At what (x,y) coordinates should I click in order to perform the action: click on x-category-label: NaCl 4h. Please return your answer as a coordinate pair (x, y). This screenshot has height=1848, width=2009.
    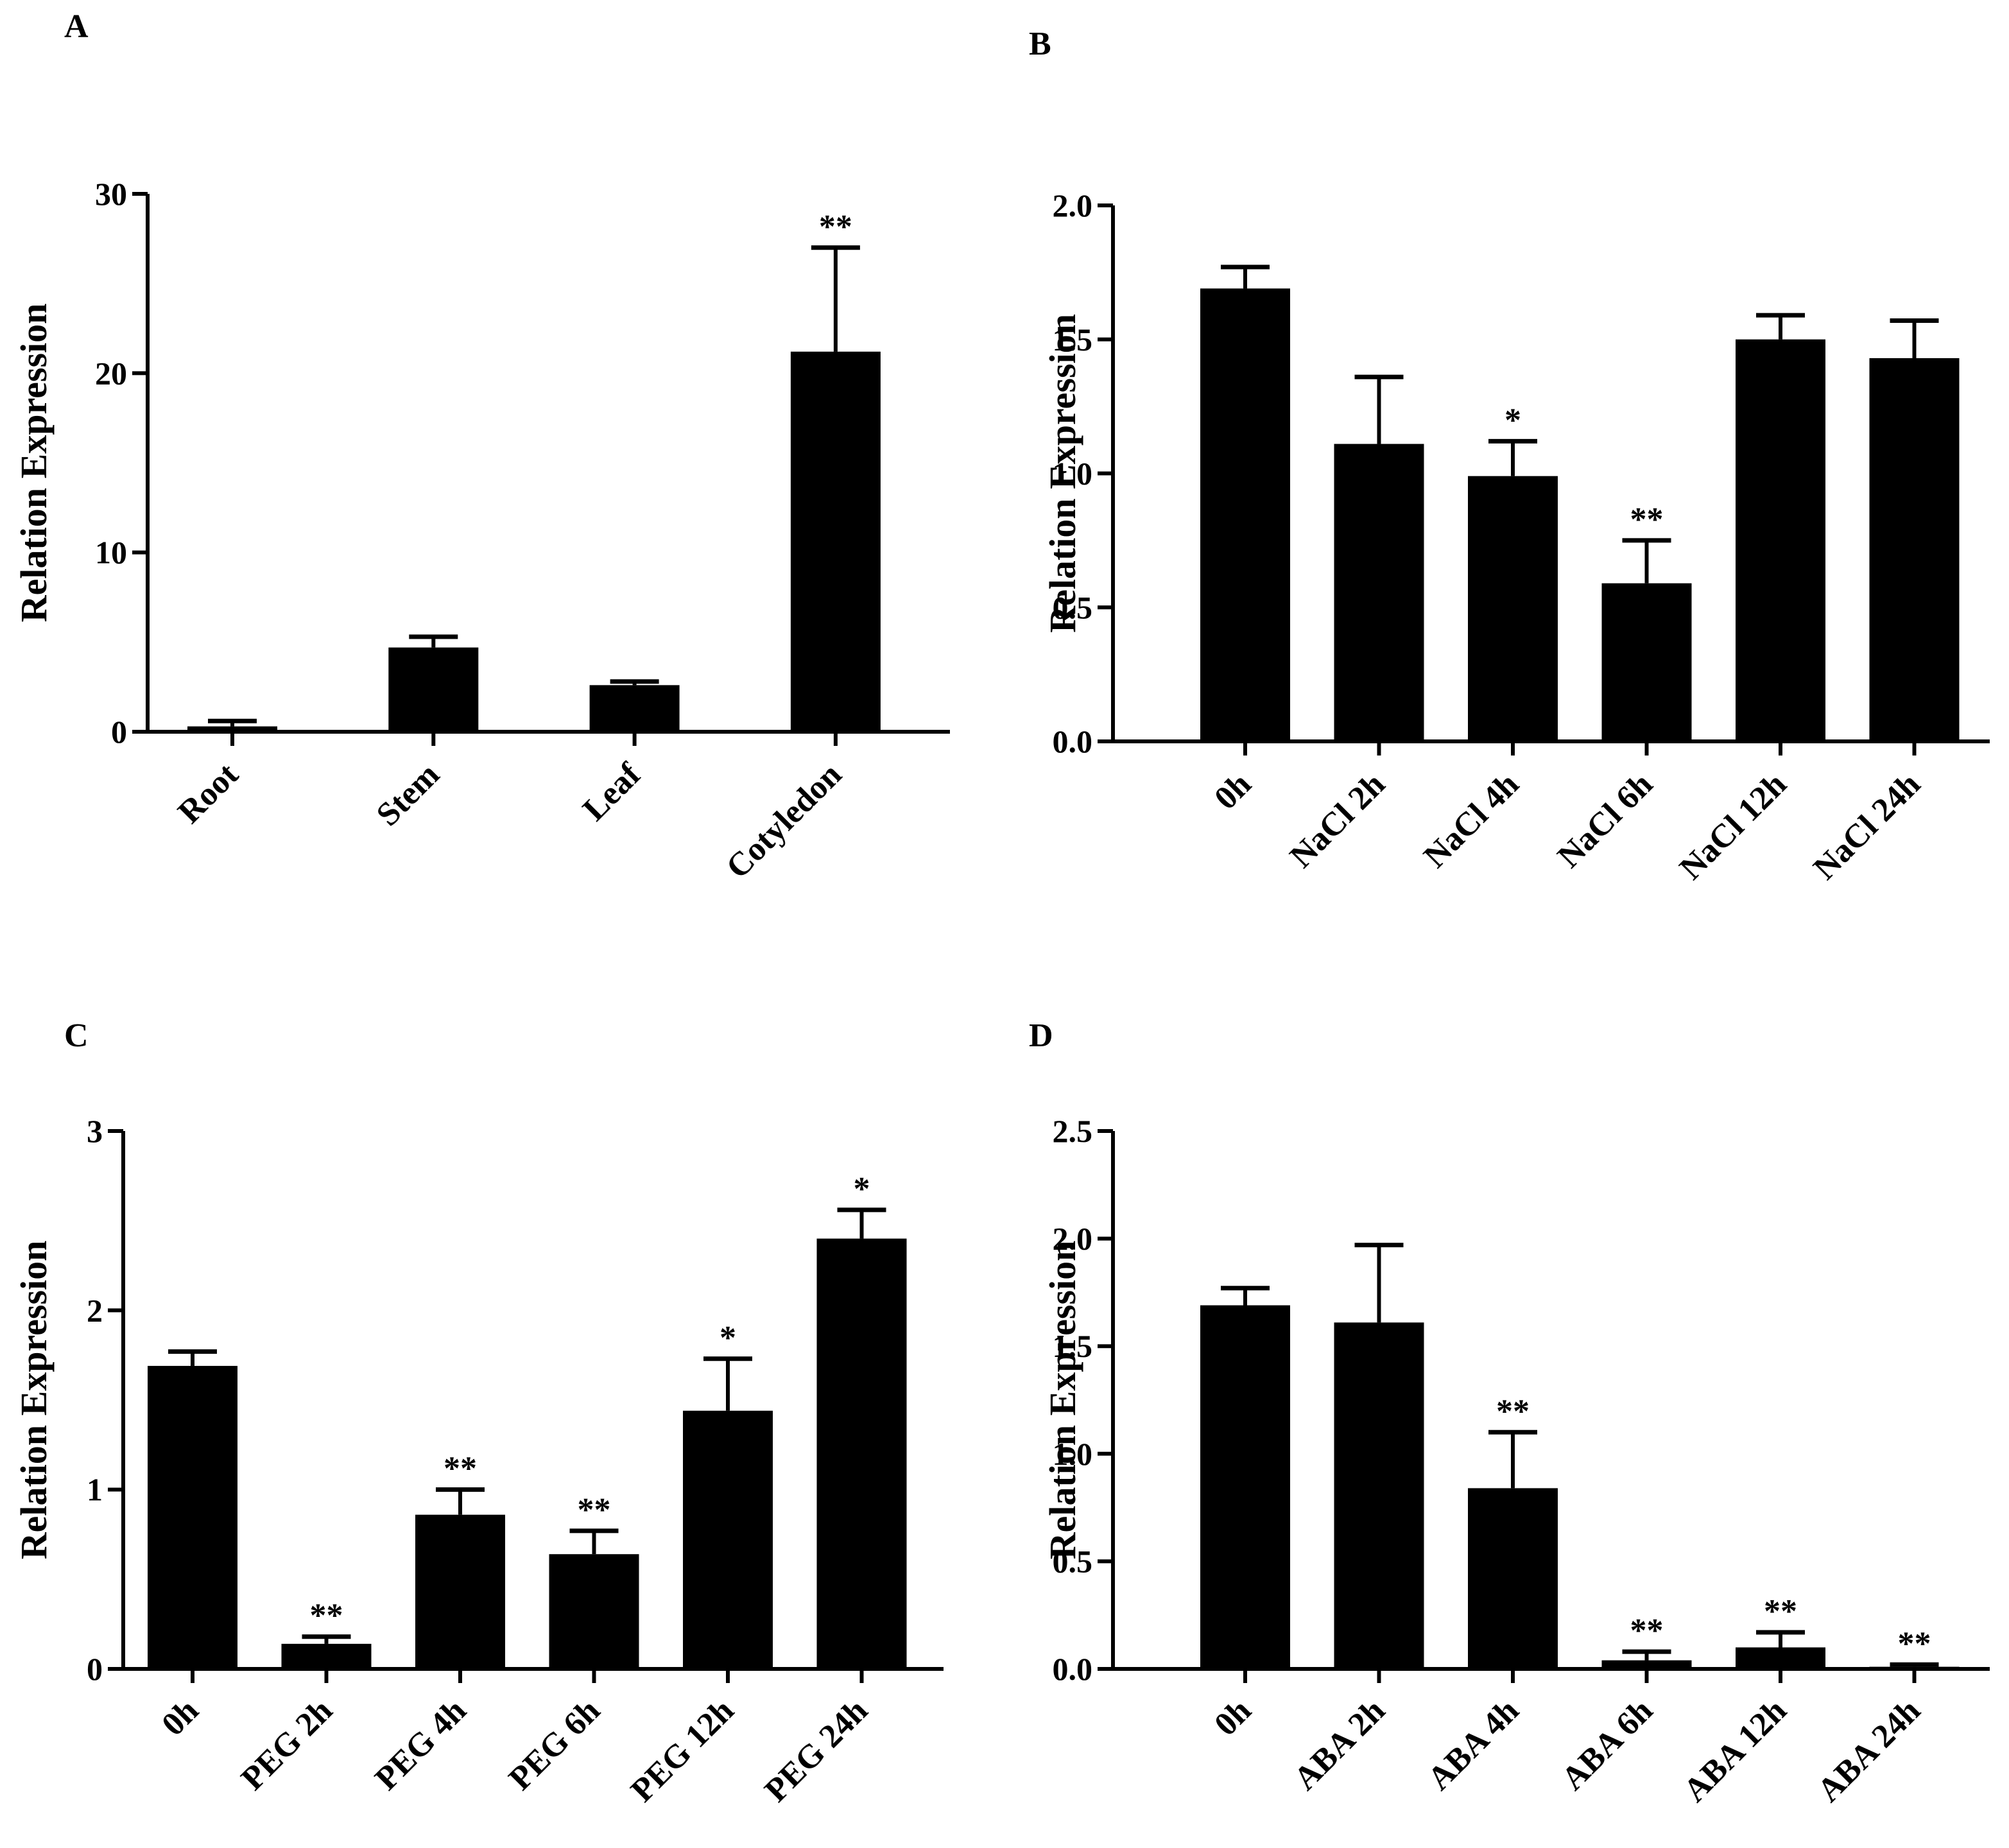
    Looking at the image, I should click on (1472, 820).